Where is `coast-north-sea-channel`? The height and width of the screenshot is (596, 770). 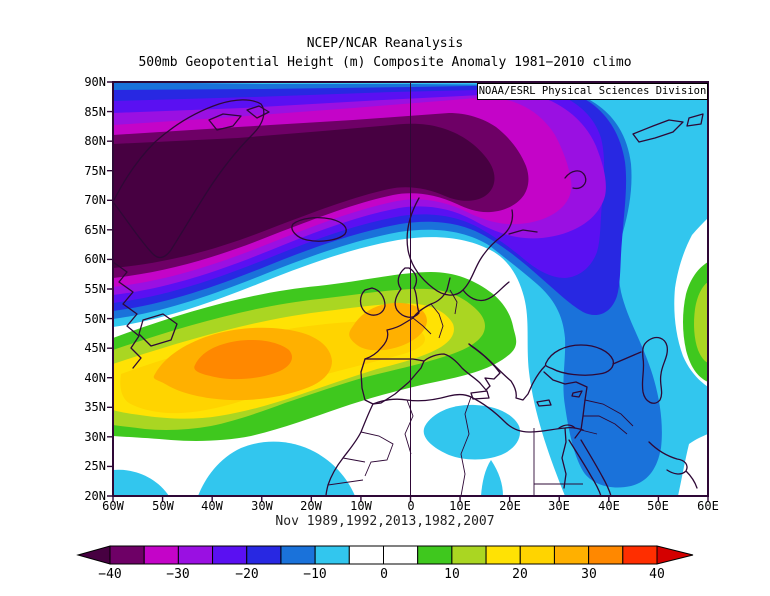 coast-north-sea-channel is located at coordinates (407, 318).